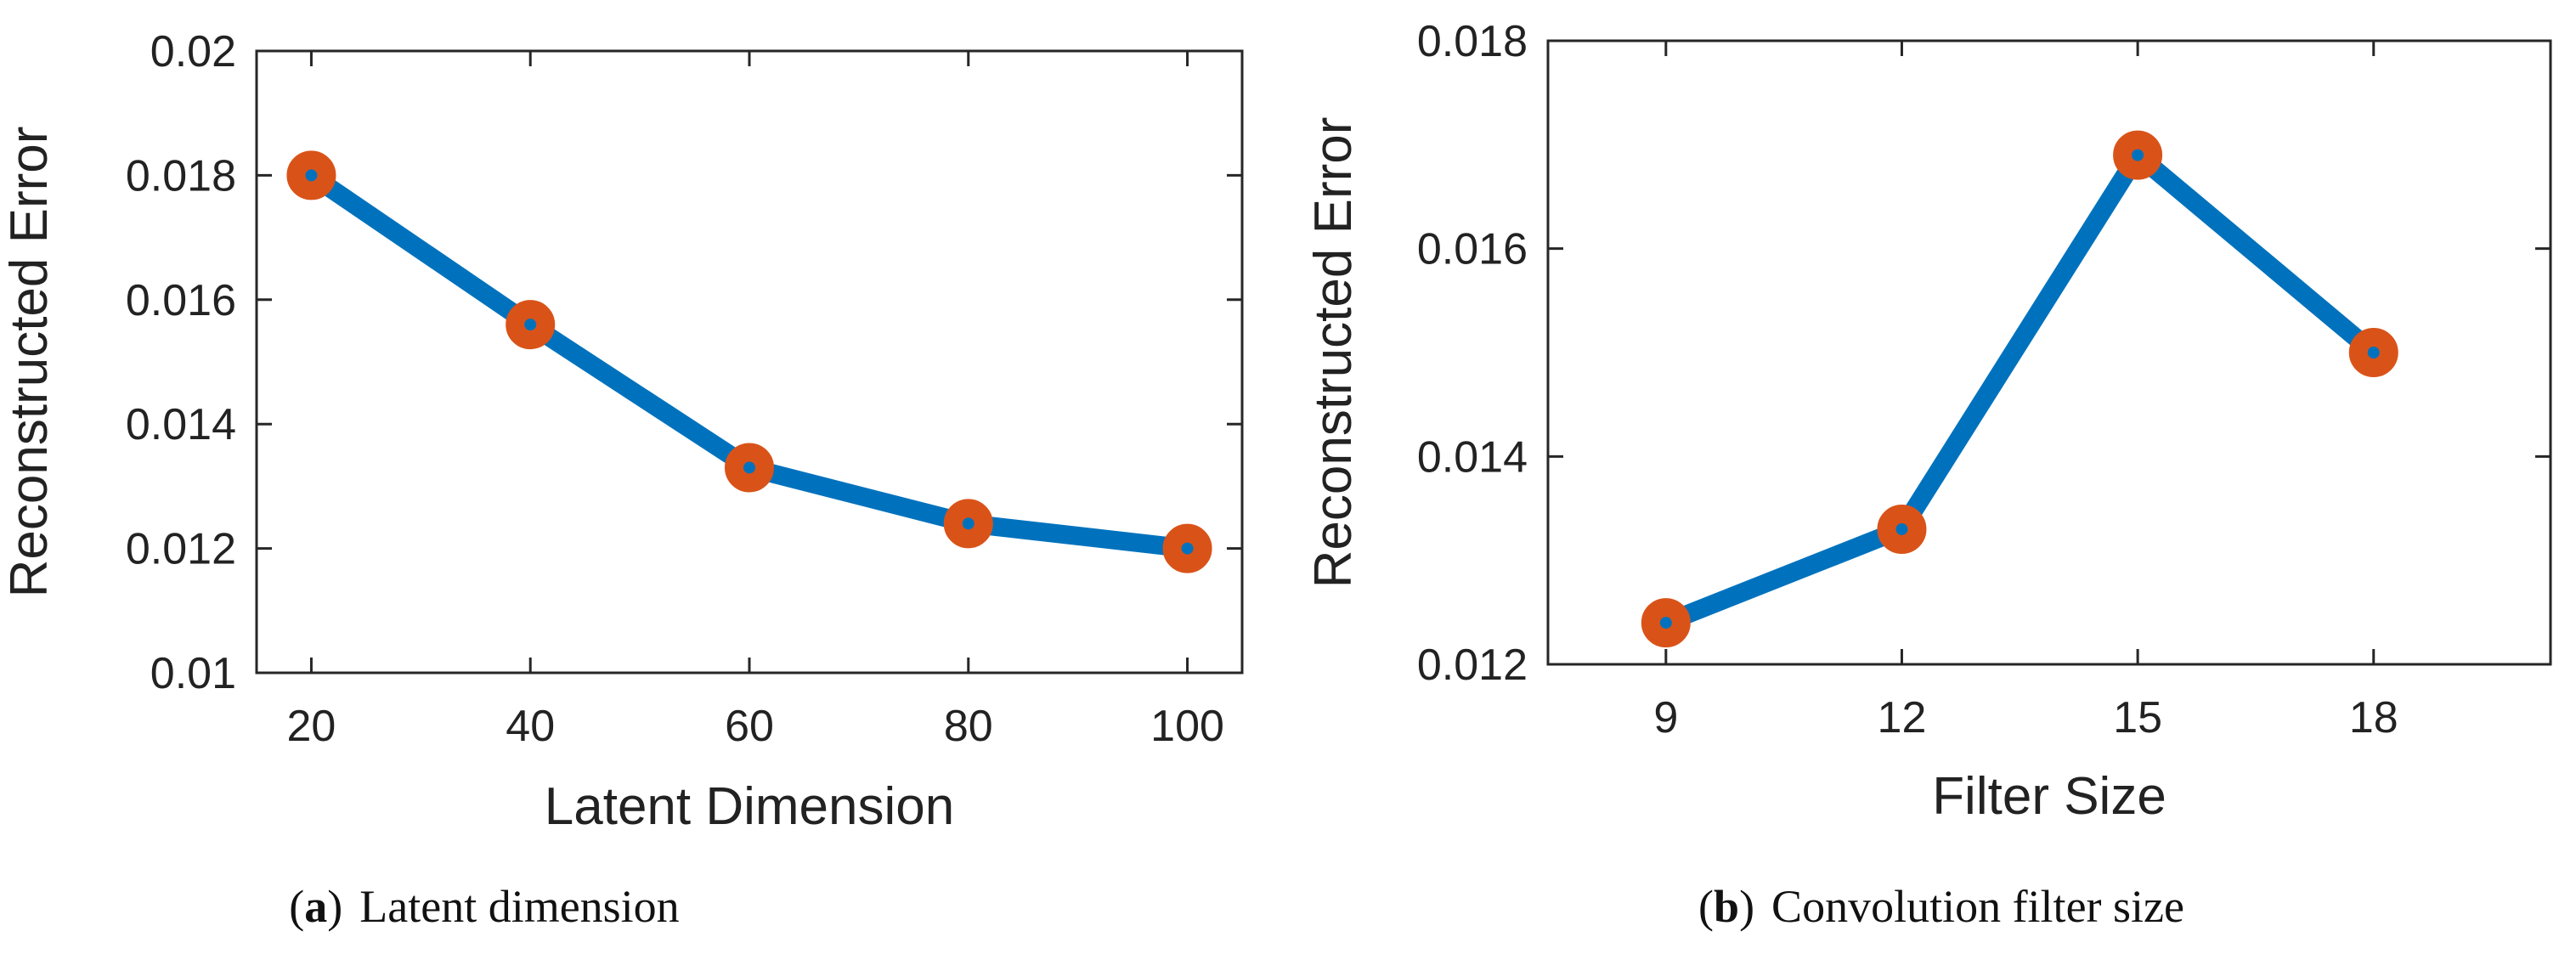  Describe the element at coordinates (1726, 906) in the screenshot. I see `caption-b-label: b` at that location.